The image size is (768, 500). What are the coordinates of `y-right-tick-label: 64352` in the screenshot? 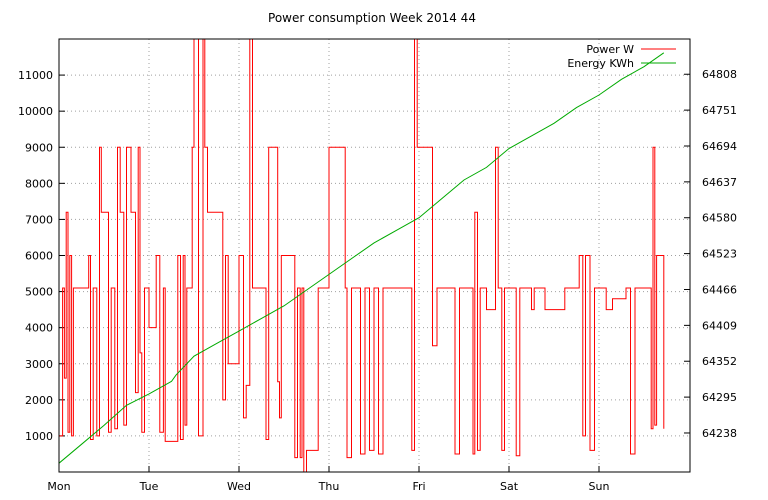 It's located at (719, 361).